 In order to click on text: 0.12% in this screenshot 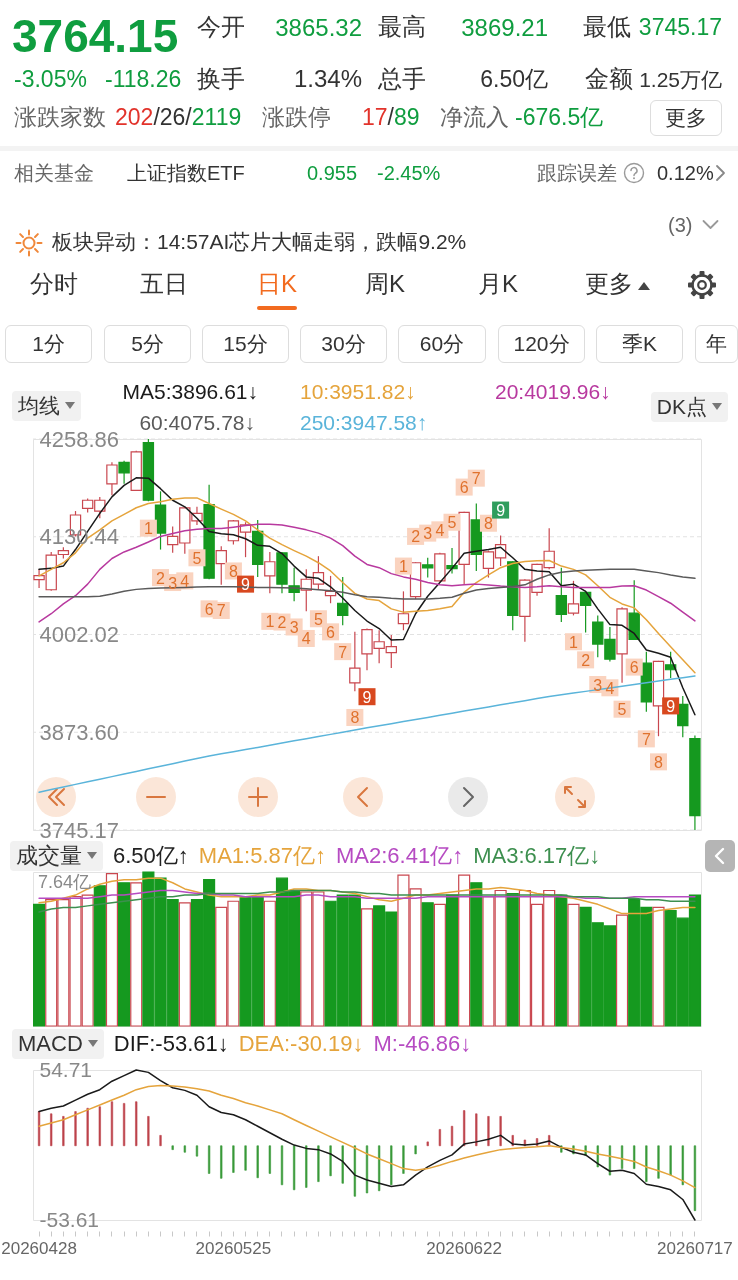, I will do `click(685, 173)`.